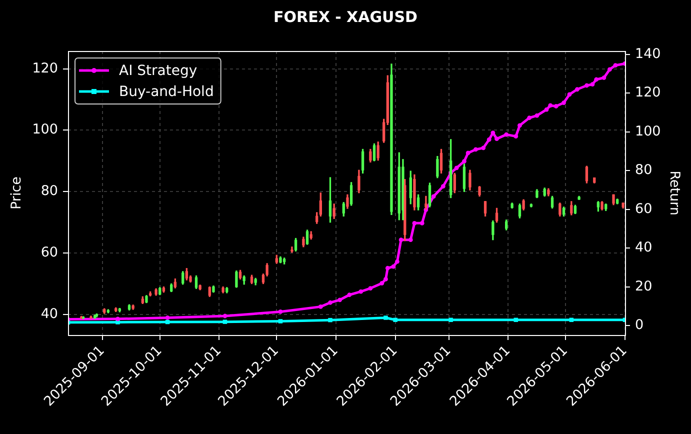 The height and width of the screenshot is (434, 691). Describe the element at coordinates (49, 252) in the screenshot. I see `y-tick-label: 60` at that location.